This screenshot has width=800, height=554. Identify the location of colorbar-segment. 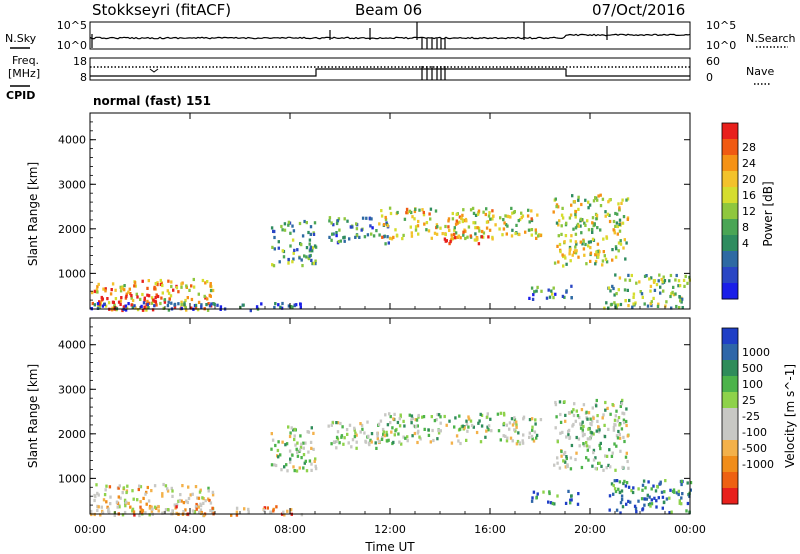
(730, 432).